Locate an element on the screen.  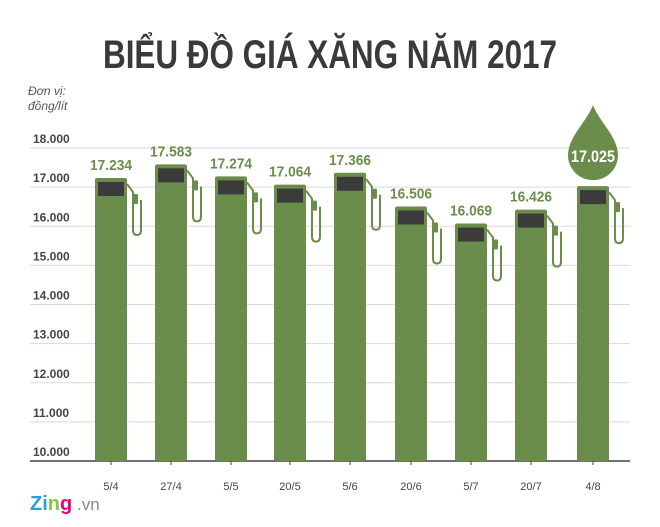
value-label: 17.583 is located at coordinates (171, 151).